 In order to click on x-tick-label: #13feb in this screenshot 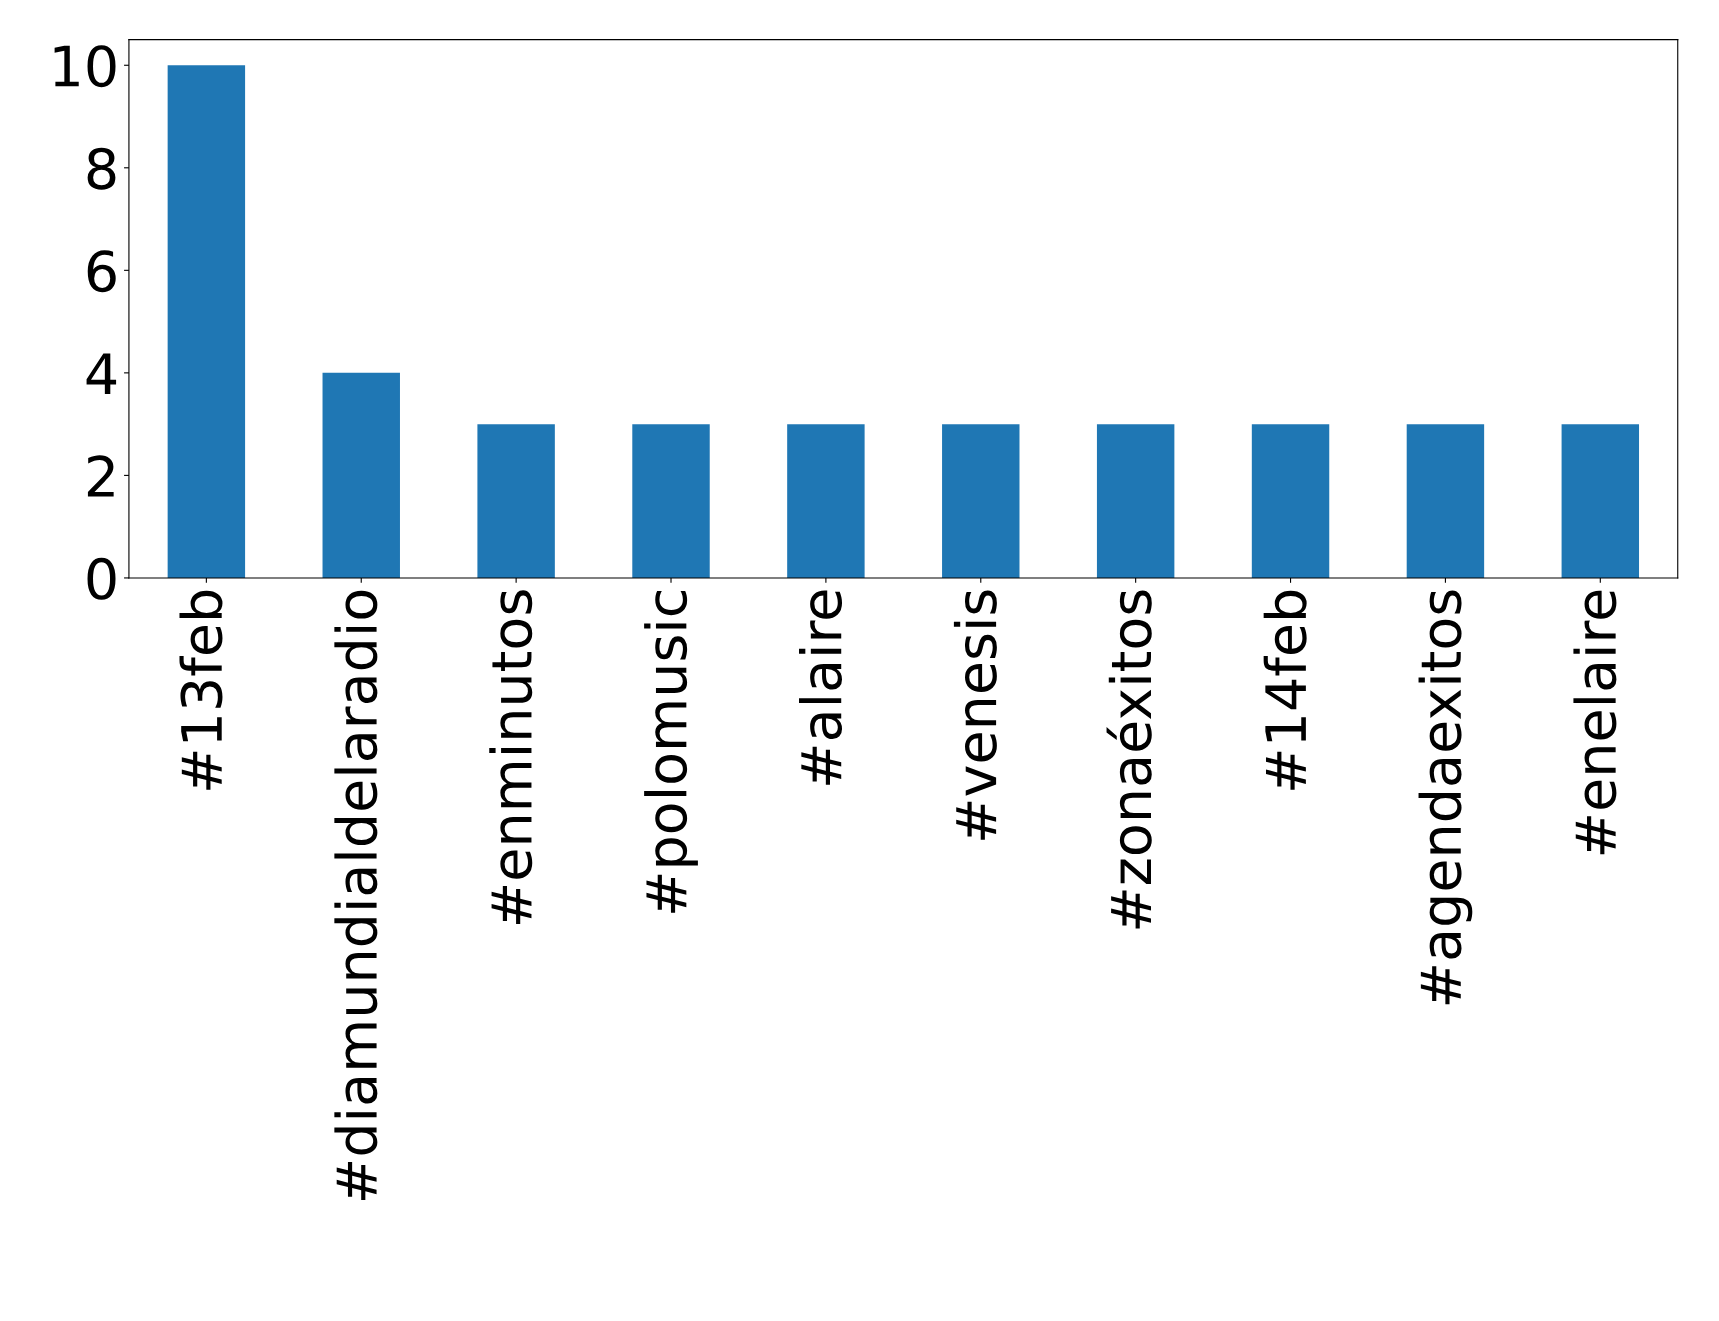, I will do `click(201, 690)`.